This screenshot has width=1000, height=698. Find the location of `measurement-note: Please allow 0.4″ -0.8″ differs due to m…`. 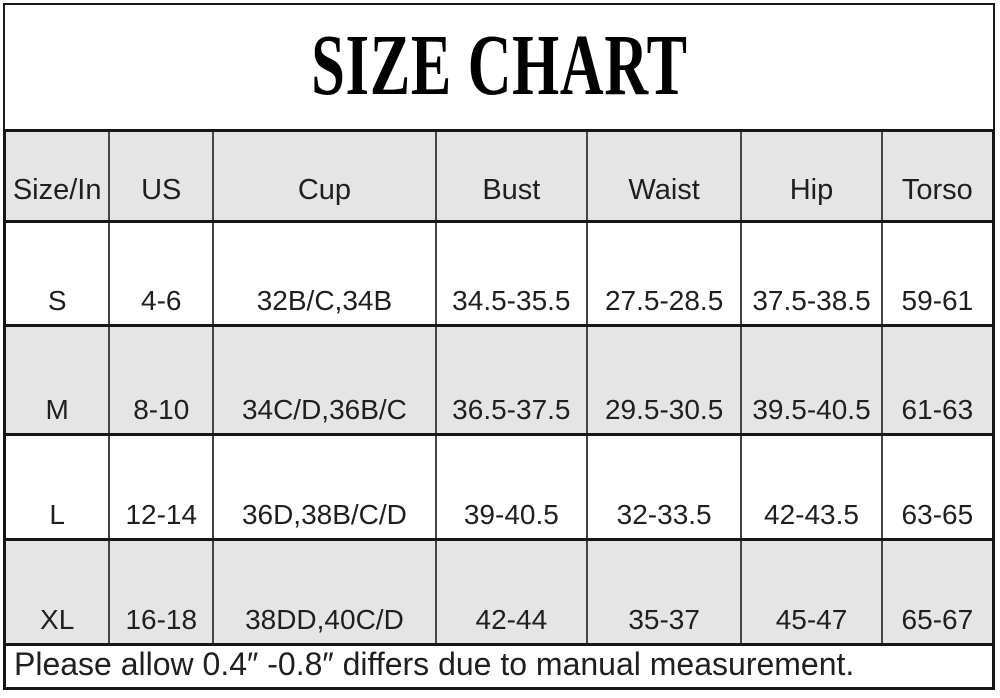

measurement-note: Please allow 0.4″ -0.8″ differs due to m… is located at coordinates (499, 666).